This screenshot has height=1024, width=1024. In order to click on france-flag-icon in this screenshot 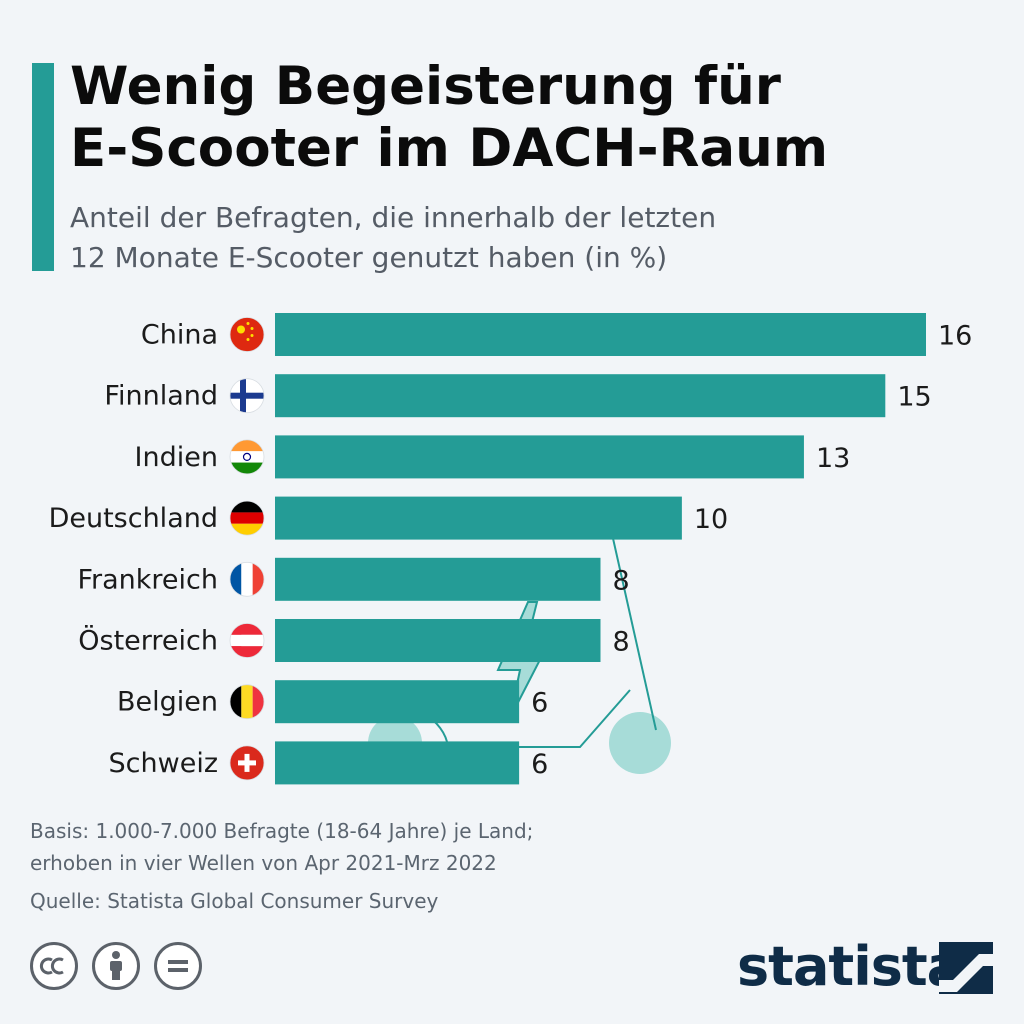, I will do `click(247, 579)`.